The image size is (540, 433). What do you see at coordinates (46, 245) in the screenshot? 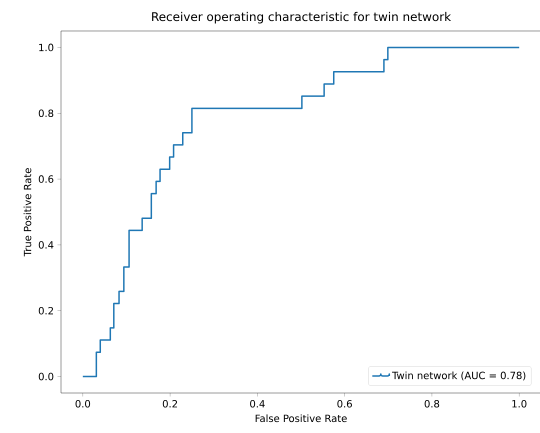
I see `y-tick-label: 0.4` at bounding box center [46, 245].